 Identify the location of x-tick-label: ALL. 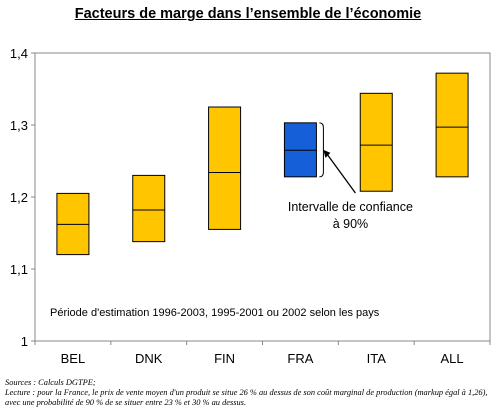
(452, 358).